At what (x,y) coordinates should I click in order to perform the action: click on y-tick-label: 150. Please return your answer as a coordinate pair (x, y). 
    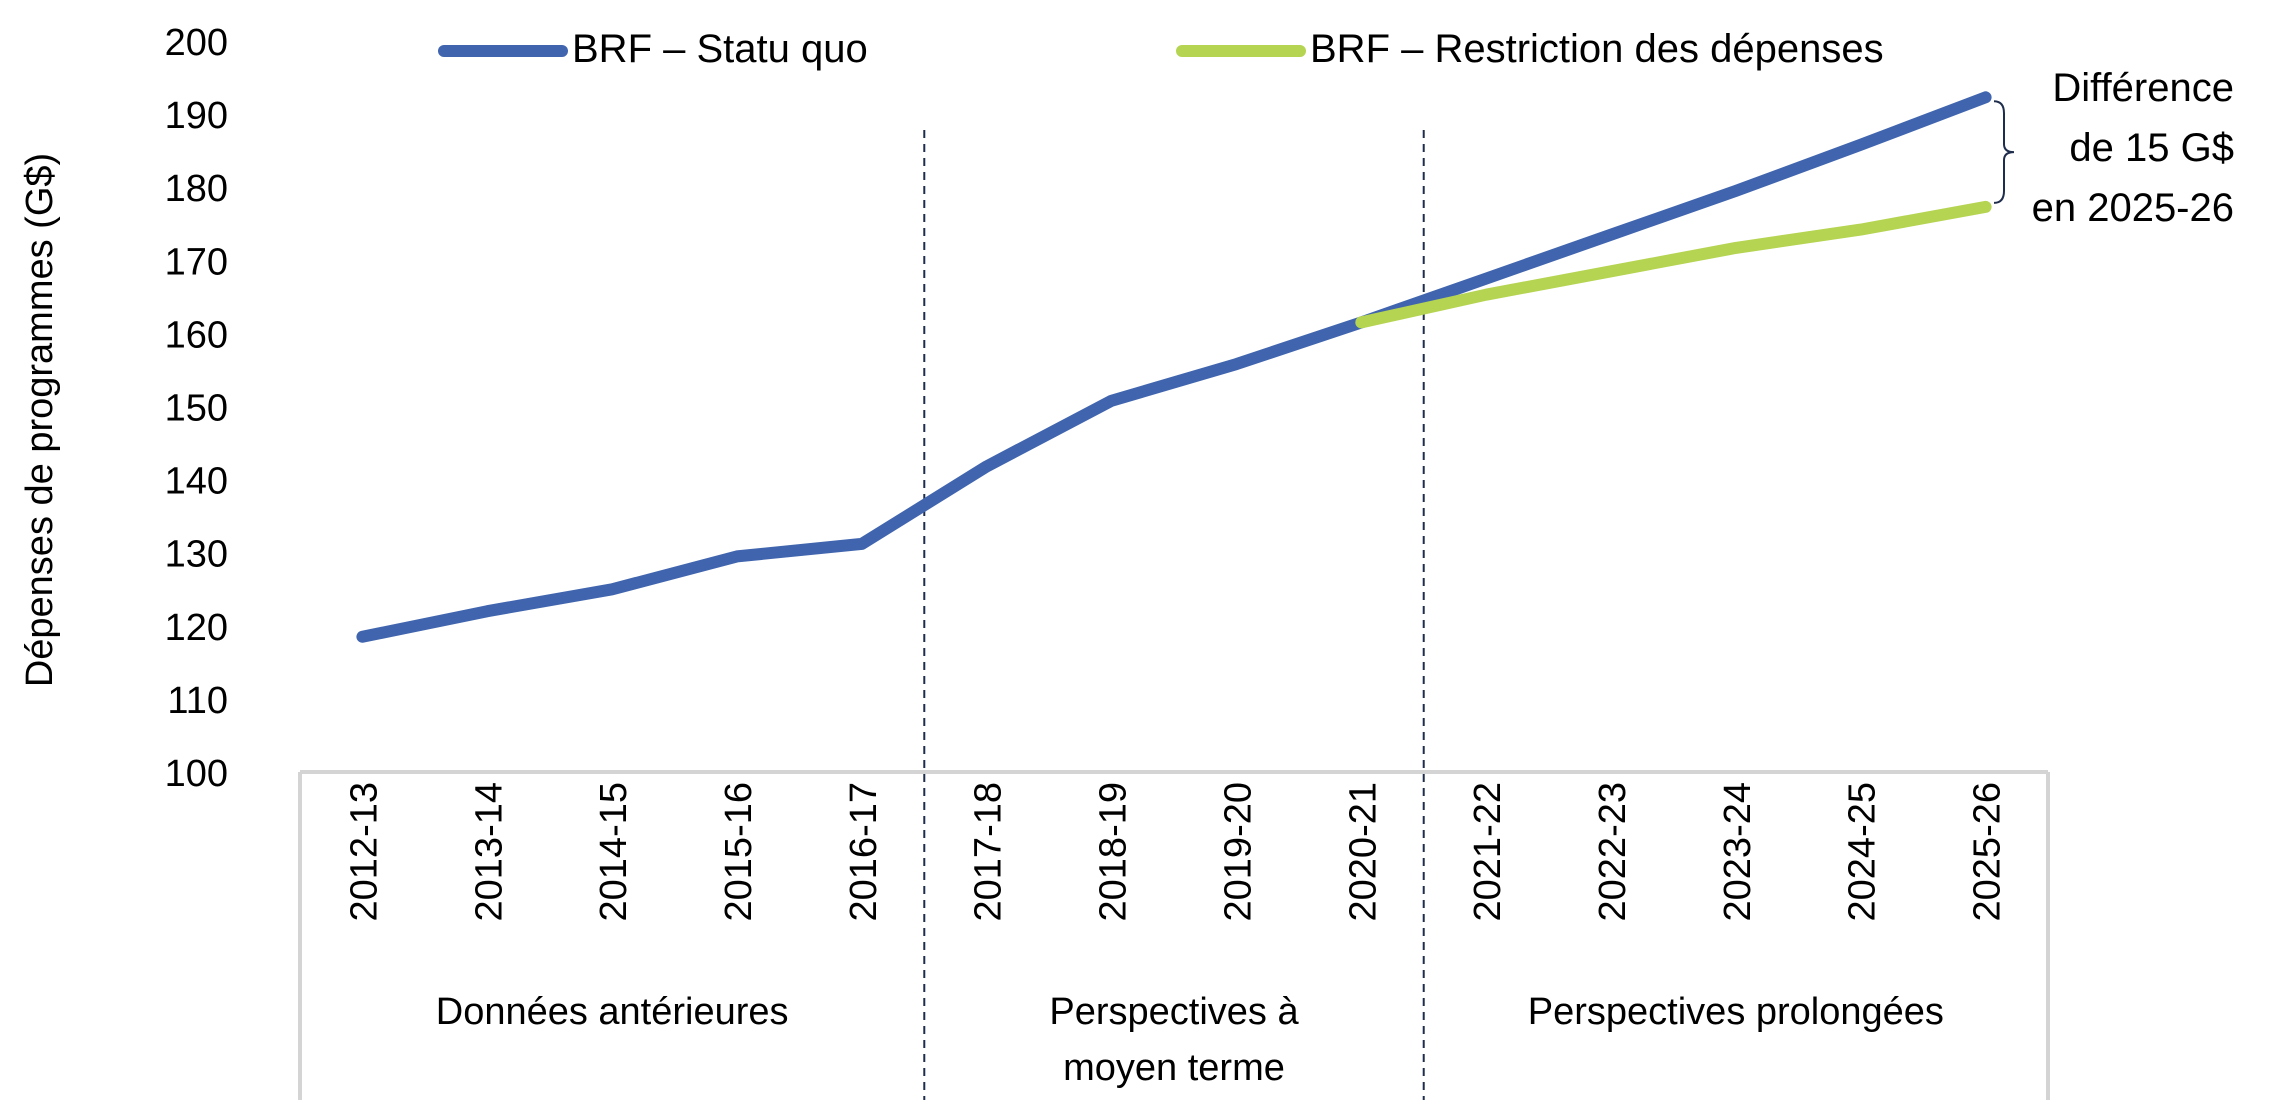
    Looking at the image, I should click on (196, 409).